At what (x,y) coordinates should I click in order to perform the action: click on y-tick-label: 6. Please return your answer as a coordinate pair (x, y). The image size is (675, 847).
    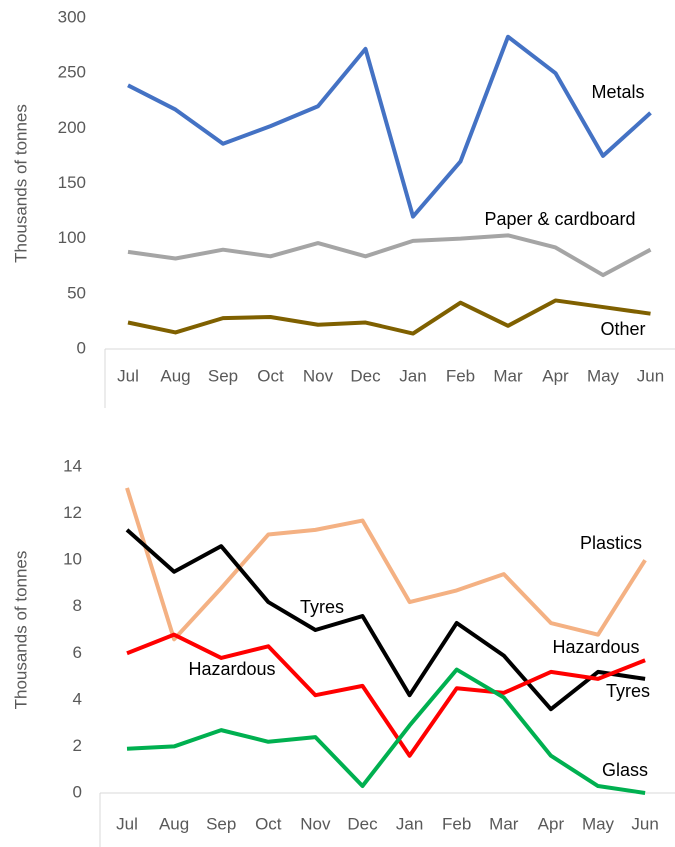
    Looking at the image, I should click on (77, 652).